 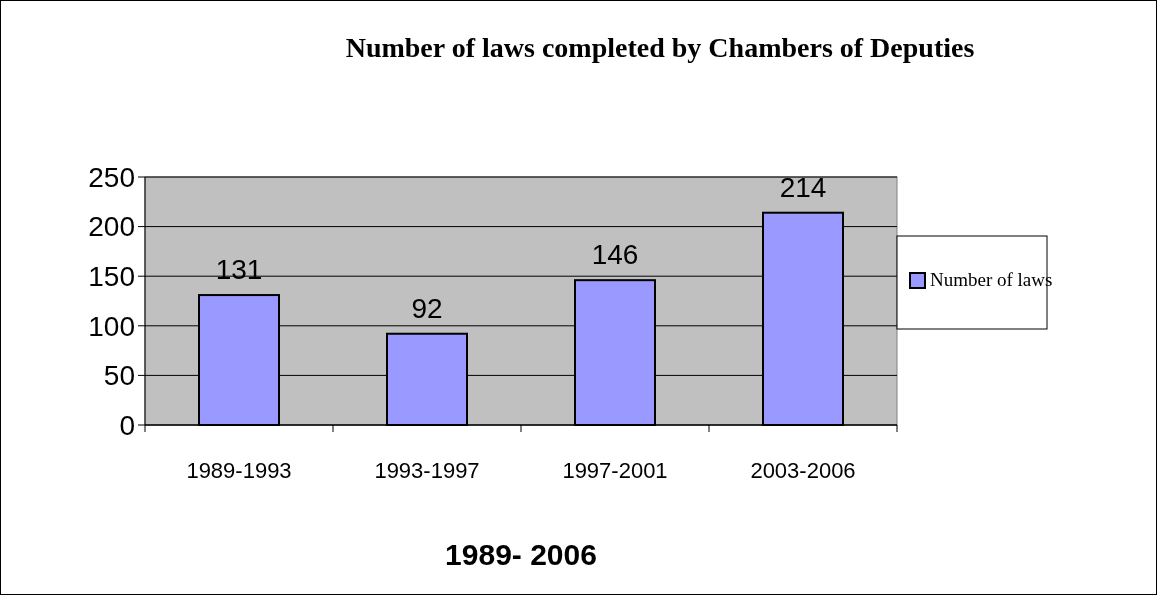 What do you see at coordinates (111, 177) in the screenshot?
I see `y-tick-label: 250` at bounding box center [111, 177].